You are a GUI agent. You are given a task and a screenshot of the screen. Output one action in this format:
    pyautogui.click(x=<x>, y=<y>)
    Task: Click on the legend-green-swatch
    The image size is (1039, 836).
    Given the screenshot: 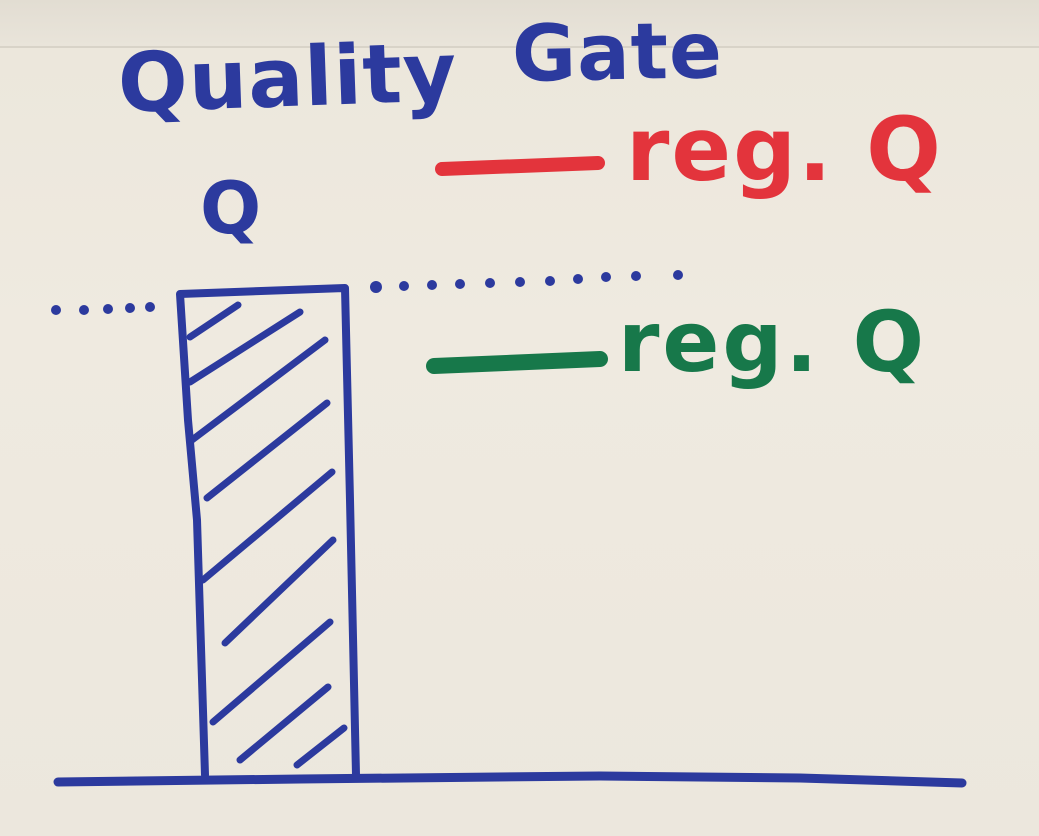 What is the action you would take?
    pyautogui.click(x=517, y=362)
    